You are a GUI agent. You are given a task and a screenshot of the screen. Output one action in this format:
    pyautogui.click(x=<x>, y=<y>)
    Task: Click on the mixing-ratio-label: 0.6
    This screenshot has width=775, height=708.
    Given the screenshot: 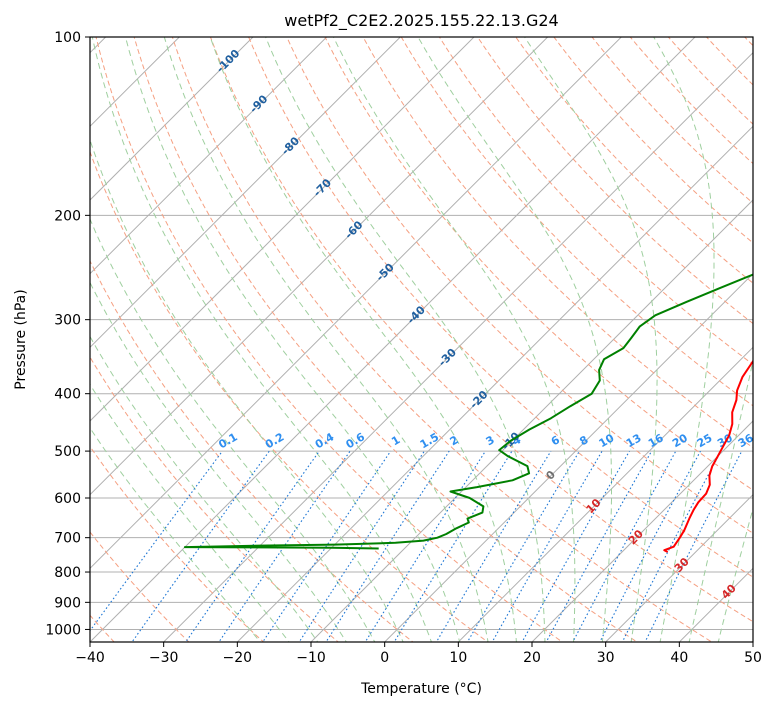 What is the action you would take?
    pyautogui.click(x=356, y=440)
    